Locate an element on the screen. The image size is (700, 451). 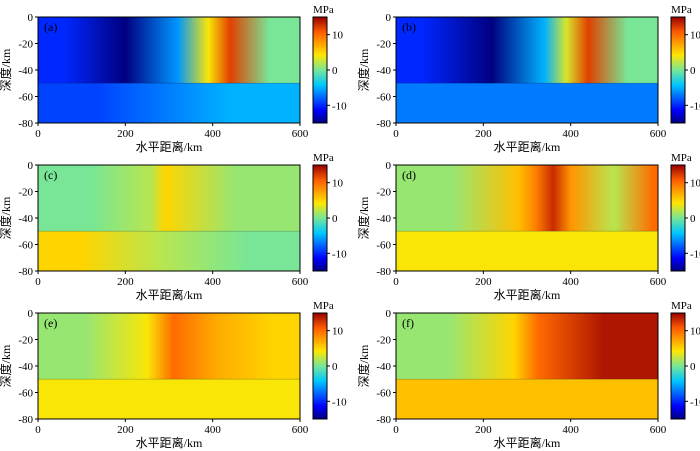
panel-label: (c) is located at coordinates (50, 175).